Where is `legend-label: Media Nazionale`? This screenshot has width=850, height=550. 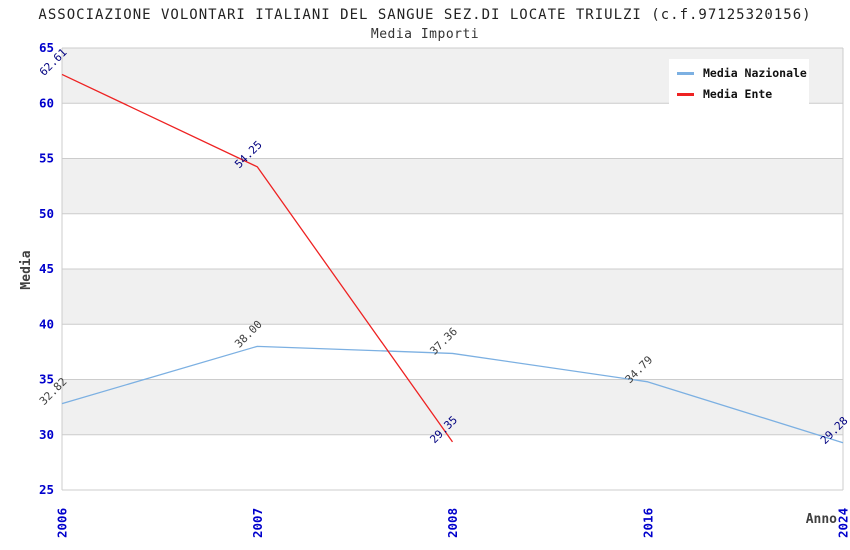
legend-label: Media Nazionale is located at coordinates (755, 73).